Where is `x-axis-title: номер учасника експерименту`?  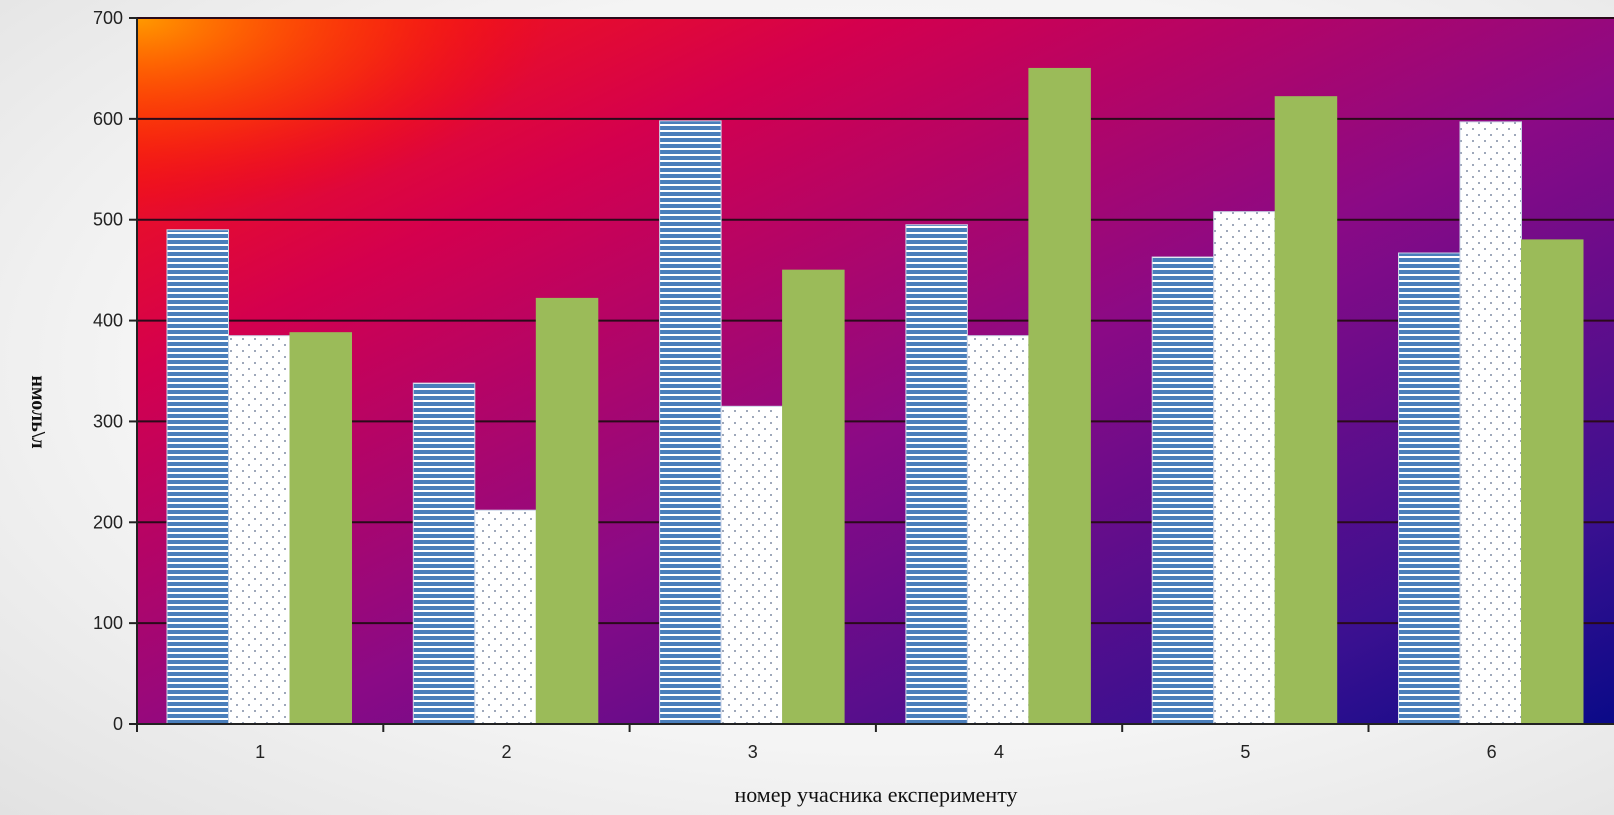 x-axis-title: номер учасника експерименту is located at coordinates (875, 794).